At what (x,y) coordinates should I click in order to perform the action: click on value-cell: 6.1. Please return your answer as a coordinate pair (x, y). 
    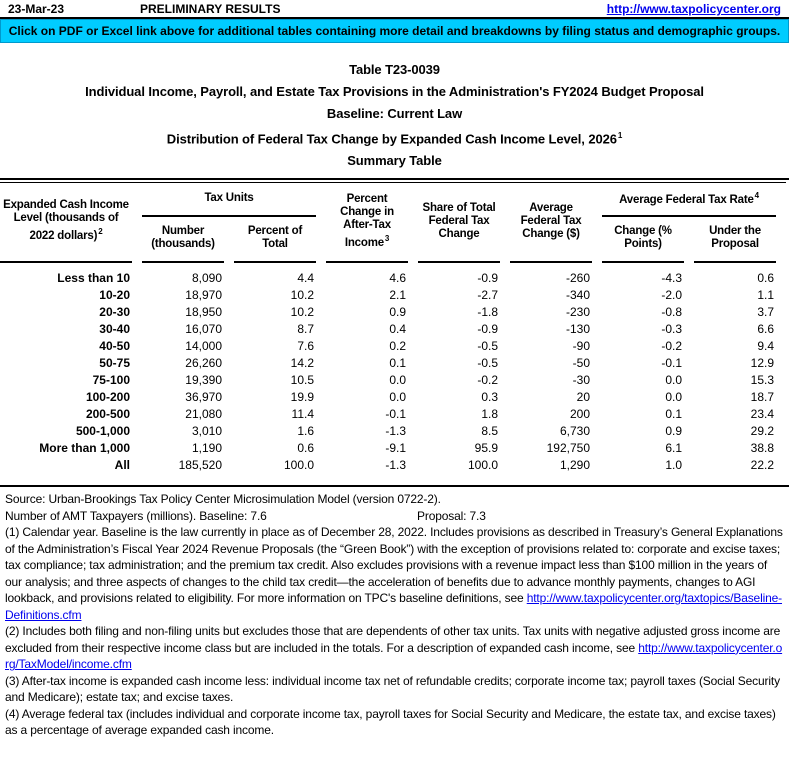
    Looking at the image, I should click on (674, 448).